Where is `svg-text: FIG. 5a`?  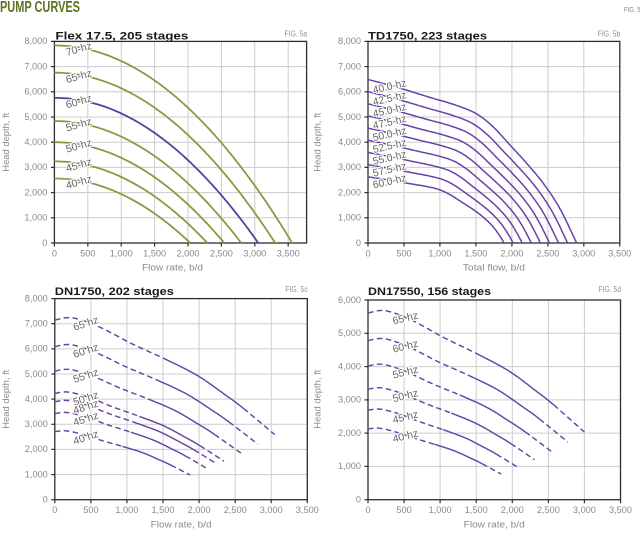 svg-text: FIG. 5a is located at coordinates (296, 33).